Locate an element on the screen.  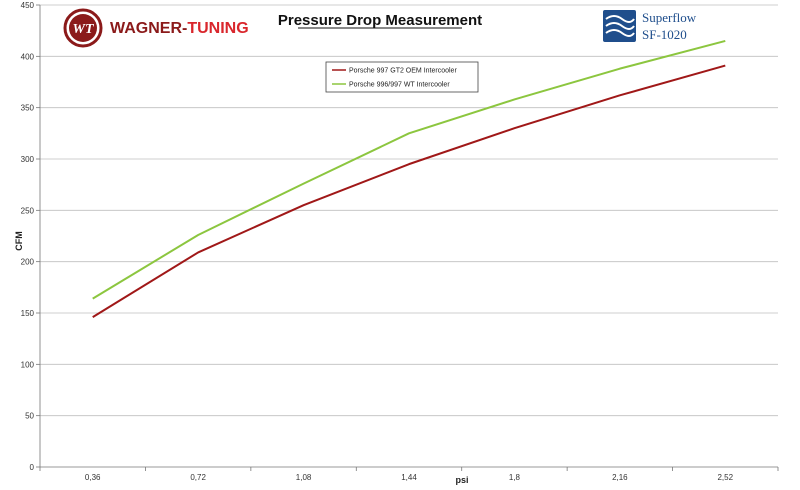
legend-box is located at coordinates (402, 77).